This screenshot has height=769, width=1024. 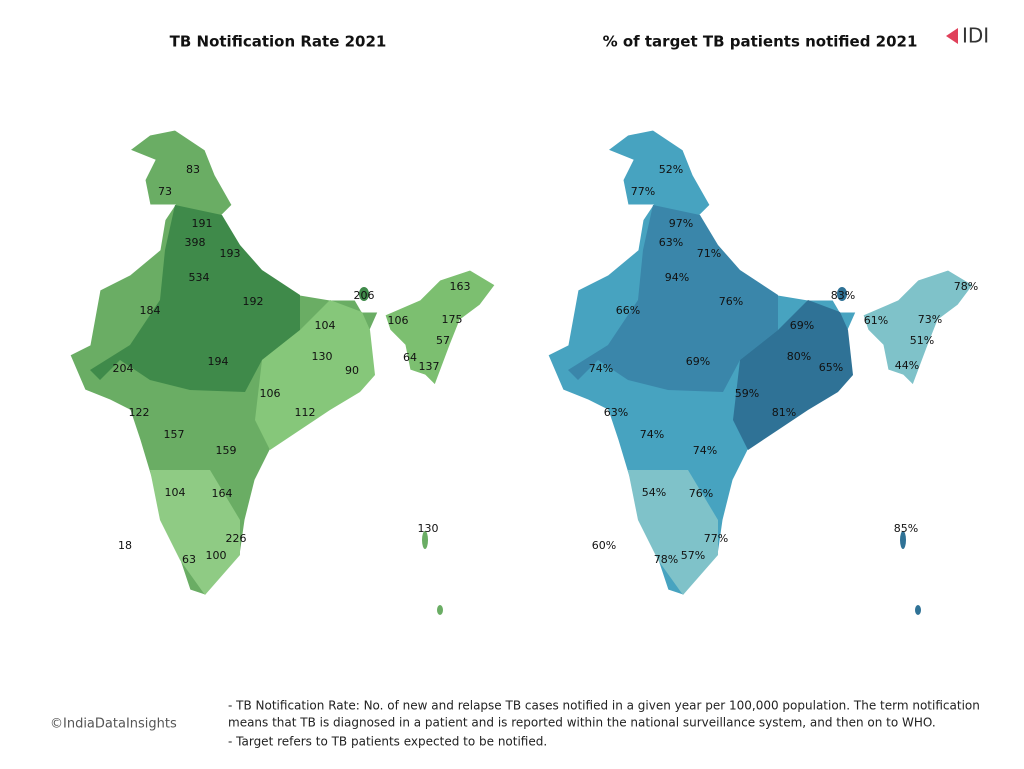 What do you see at coordinates (174, 434) in the screenshot?
I see `region-label: 157` at bounding box center [174, 434].